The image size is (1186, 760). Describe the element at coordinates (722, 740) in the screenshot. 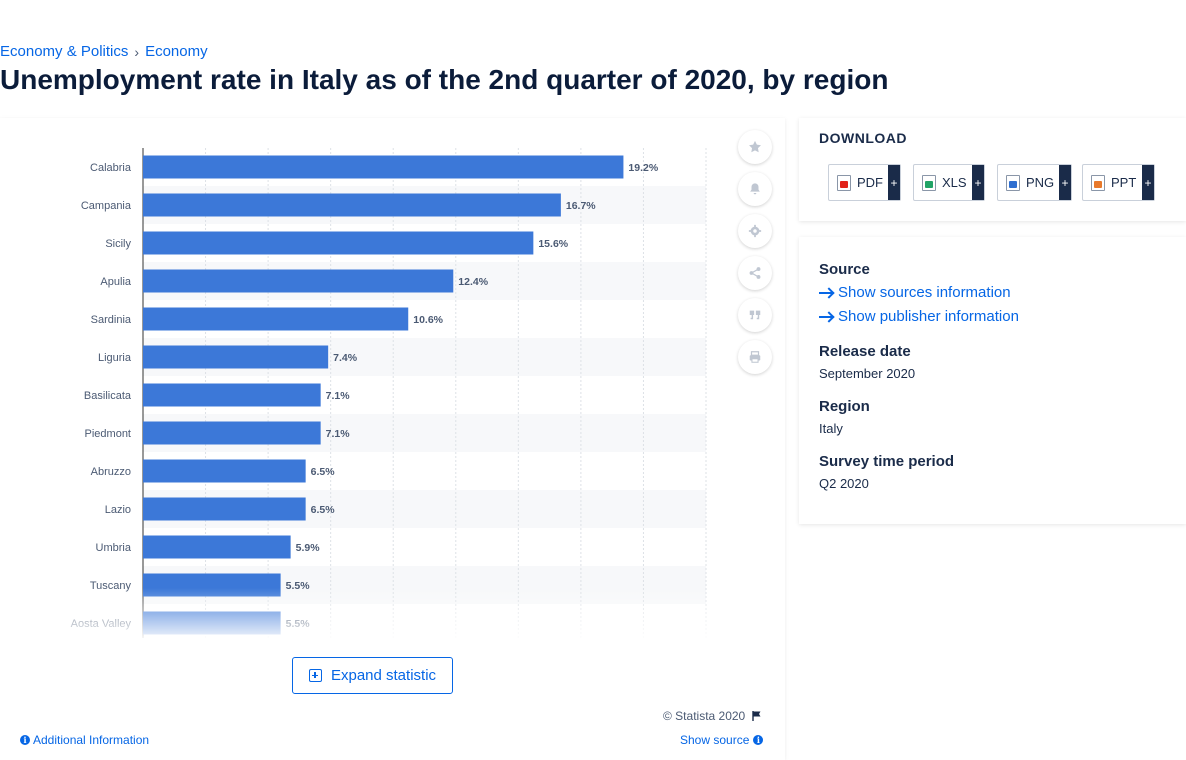

I see `show-source-link: Show source i` at that location.